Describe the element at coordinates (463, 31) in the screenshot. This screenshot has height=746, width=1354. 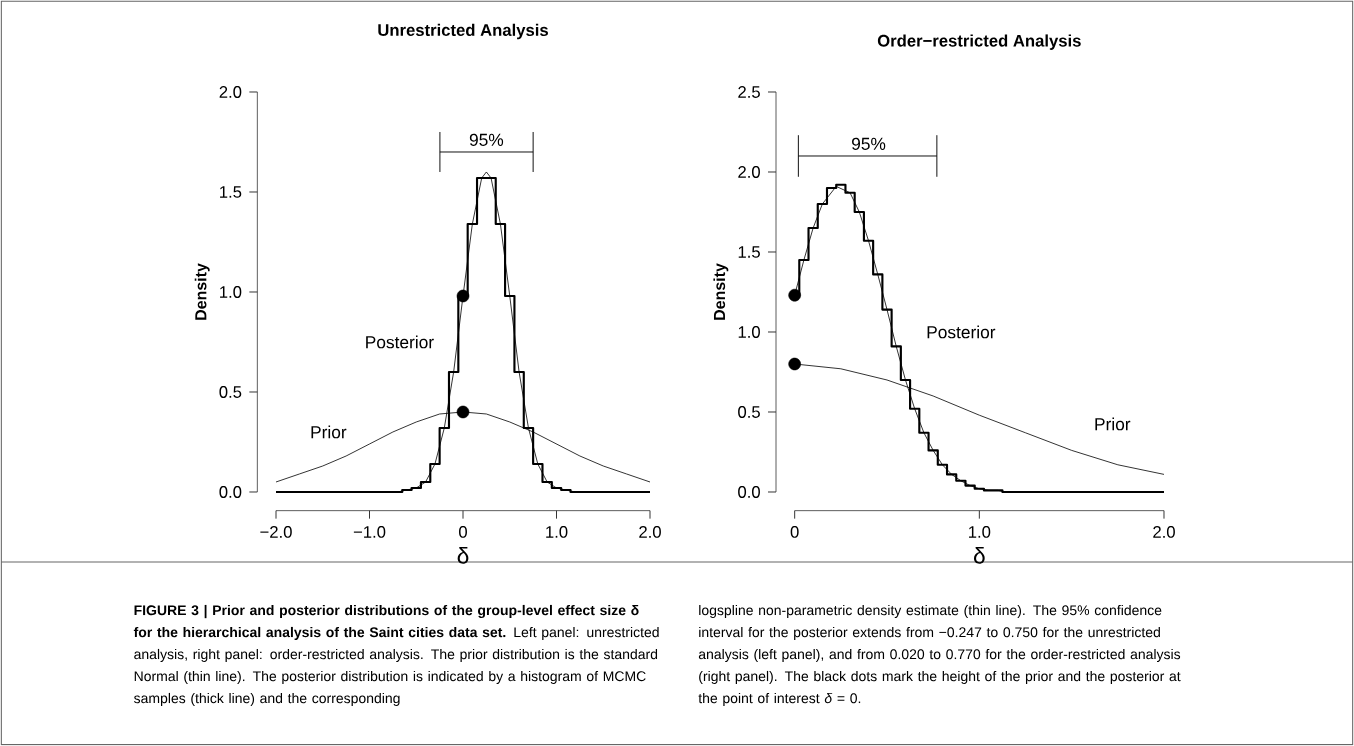
I see `chart-title: Unrestricted Analysis` at that location.